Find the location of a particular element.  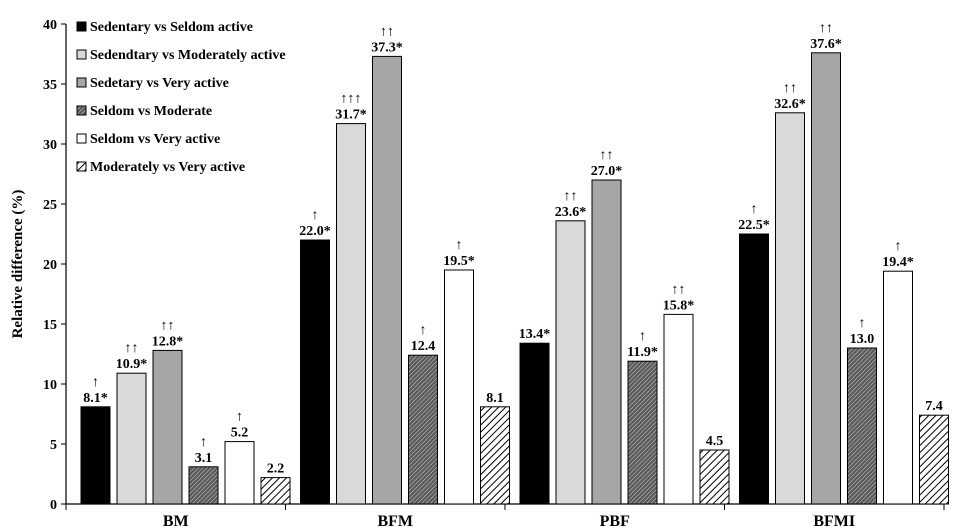

data-label: 8.1 is located at coordinates (495, 398).